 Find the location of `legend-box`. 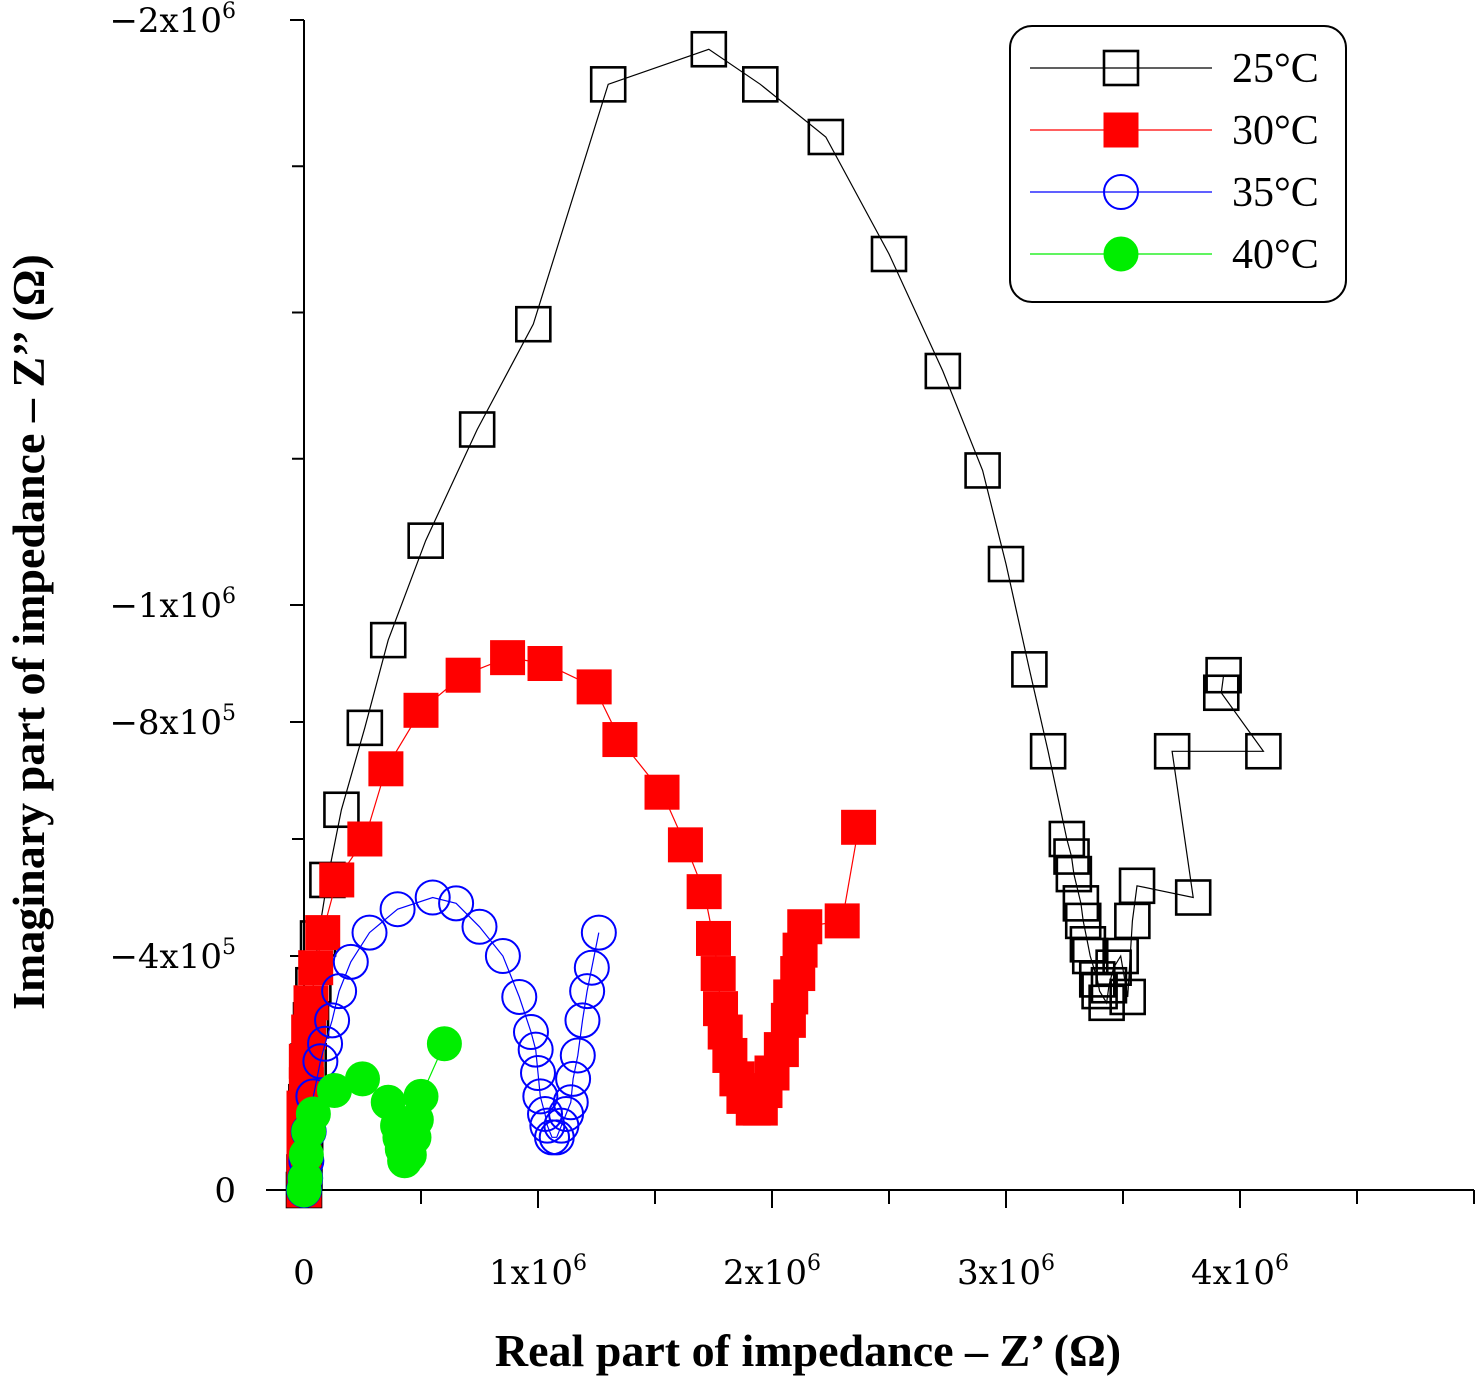

legend-box is located at coordinates (1178, 164).